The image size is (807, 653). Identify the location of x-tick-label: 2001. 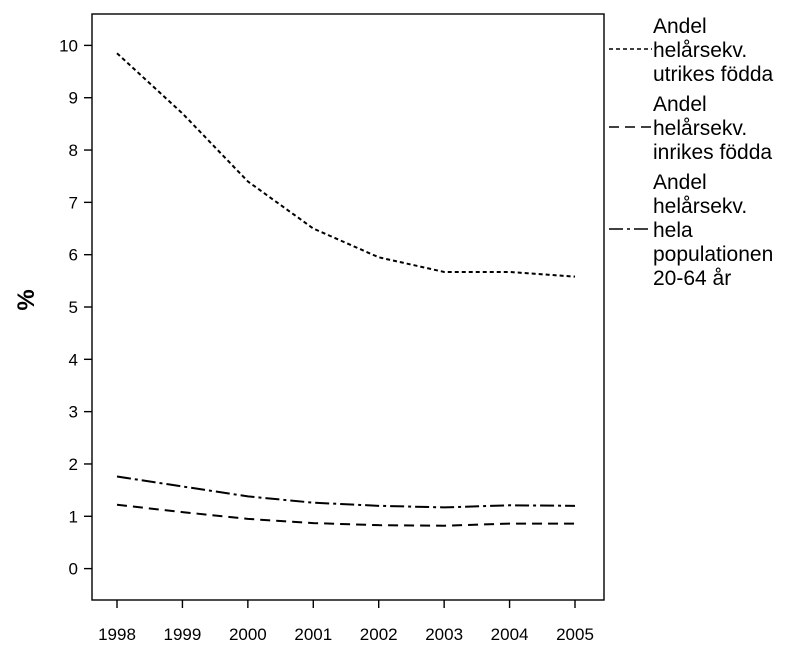
(313, 634).